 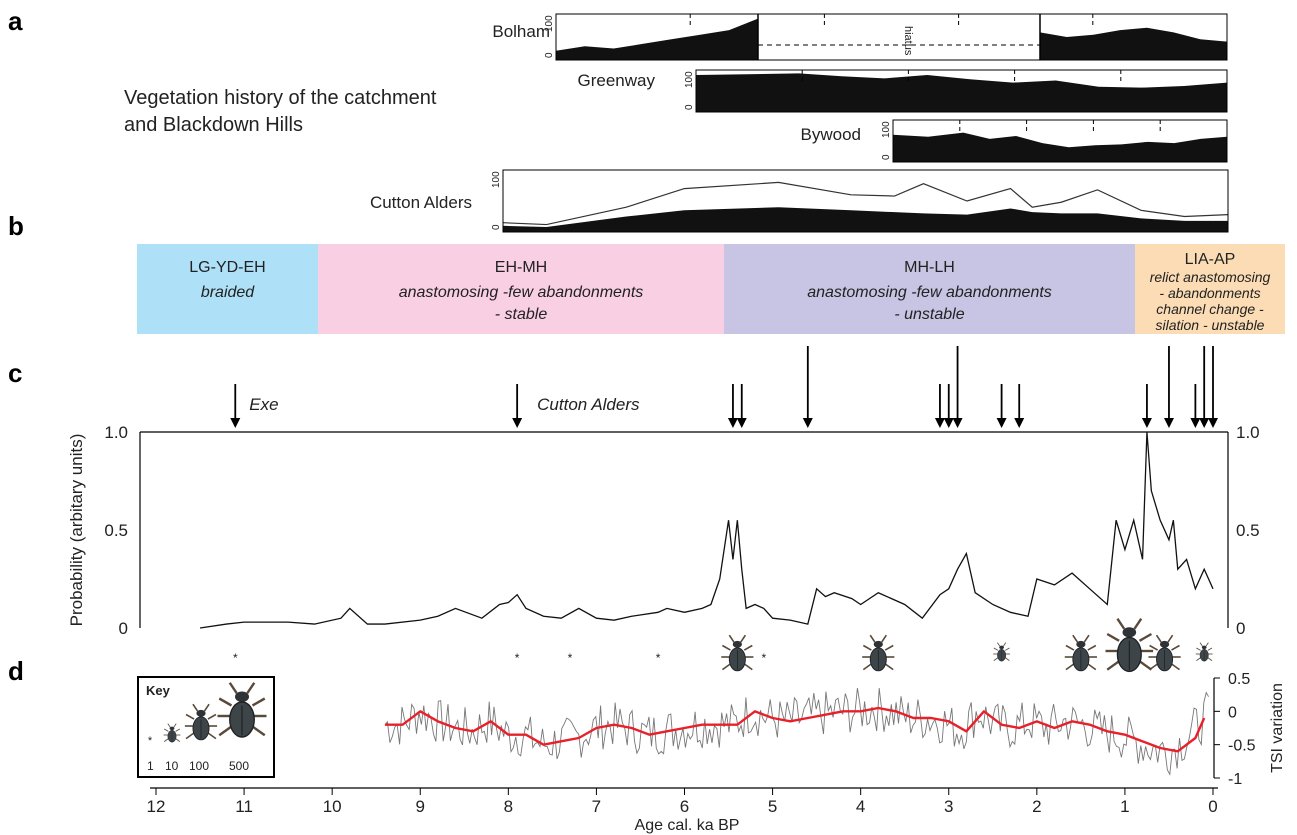 I want to click on x-tick-label: 6, so click(x=684, y=806).